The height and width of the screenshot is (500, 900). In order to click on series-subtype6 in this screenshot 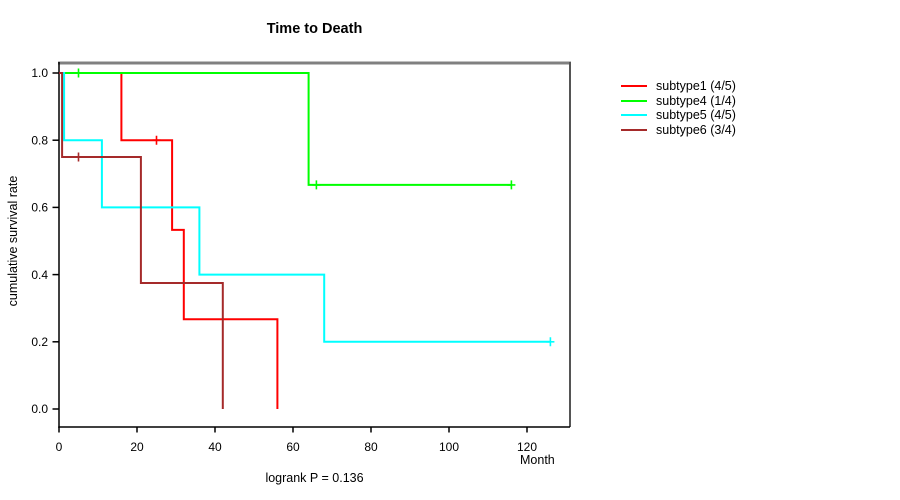, I will do `click(141, 240)`.